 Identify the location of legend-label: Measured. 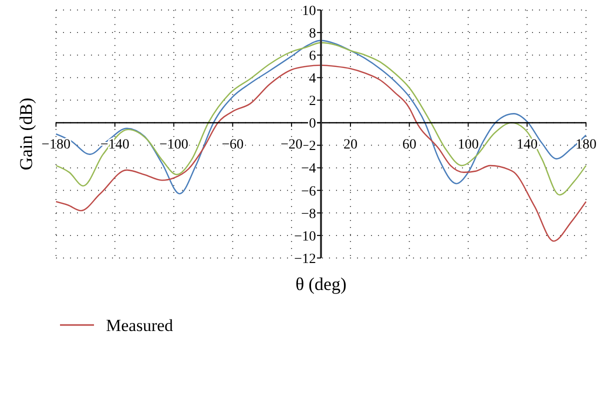
(140, 325).